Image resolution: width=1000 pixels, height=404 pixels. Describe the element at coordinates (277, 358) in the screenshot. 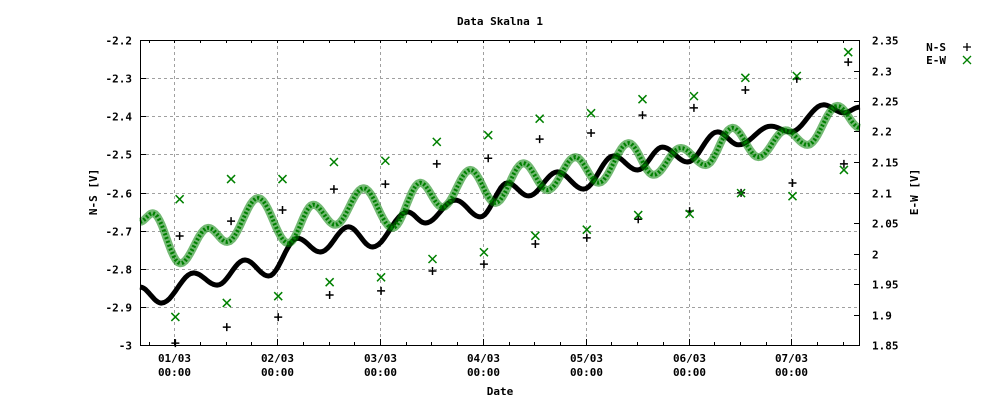

I see `x-tick-label-date: 02/03` at that location.